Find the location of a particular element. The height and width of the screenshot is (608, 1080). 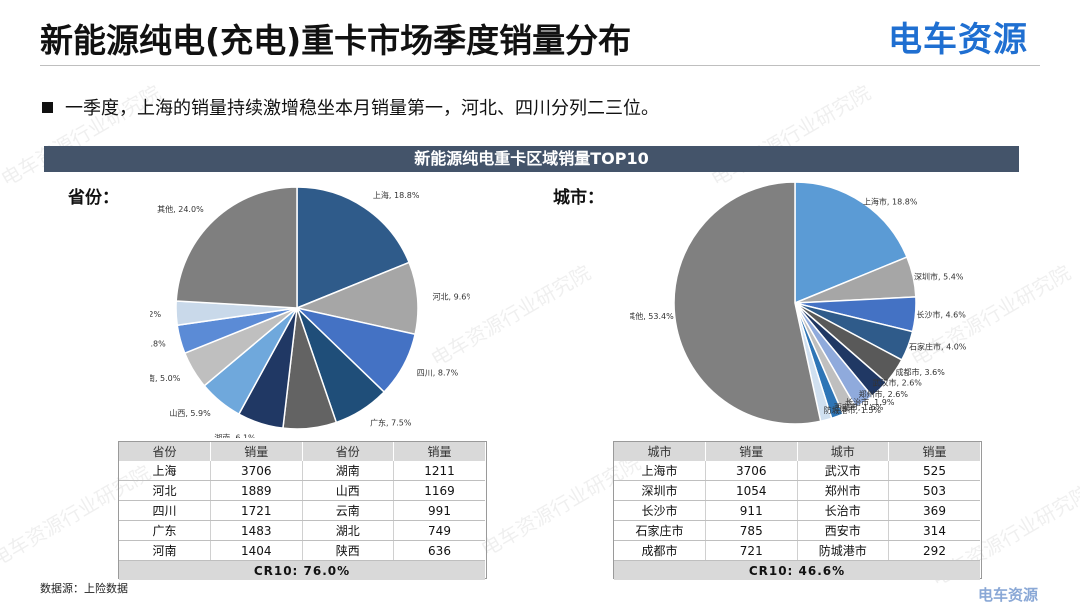

table-cell: 武汉市 is located at coordinates (843, 471).